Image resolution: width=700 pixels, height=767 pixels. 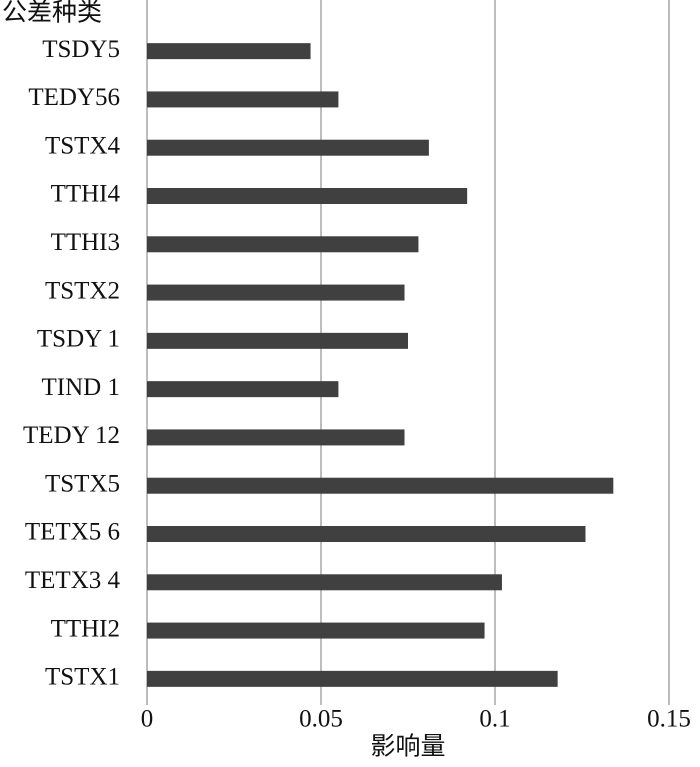 What do you see at coordinates (494, 719) in the screenshot?
I see `x-tick-label: 0.1` at bounding box center [494, 719].